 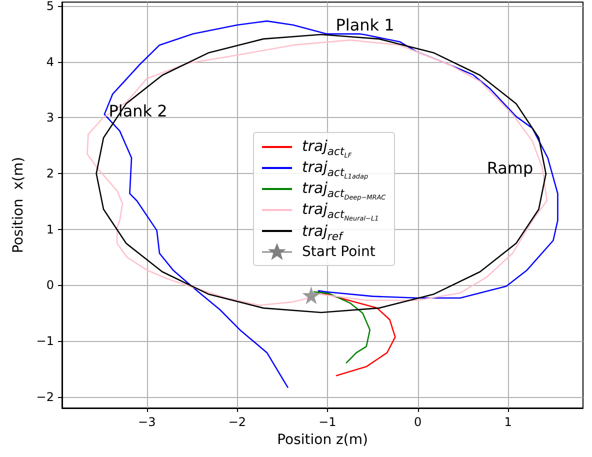 I want to click on annotation: Ramp, so click(x=510, y=168).